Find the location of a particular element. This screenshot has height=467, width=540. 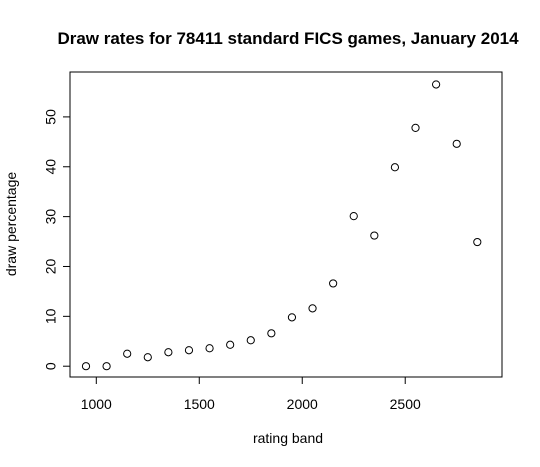

y-tick-label: 20 is located at coordinates (51, 266).